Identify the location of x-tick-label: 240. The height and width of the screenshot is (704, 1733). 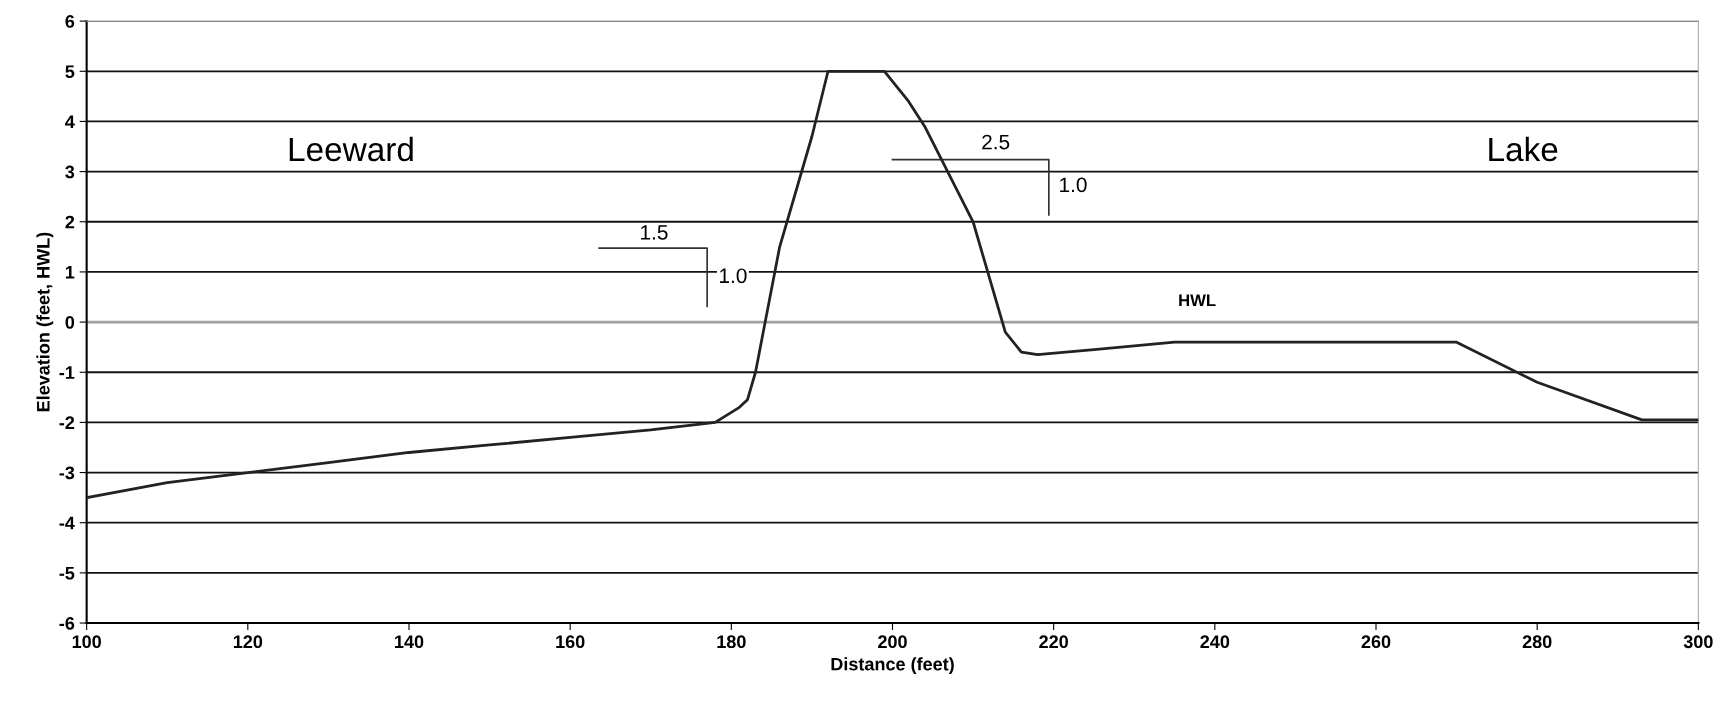
(1215, 642).